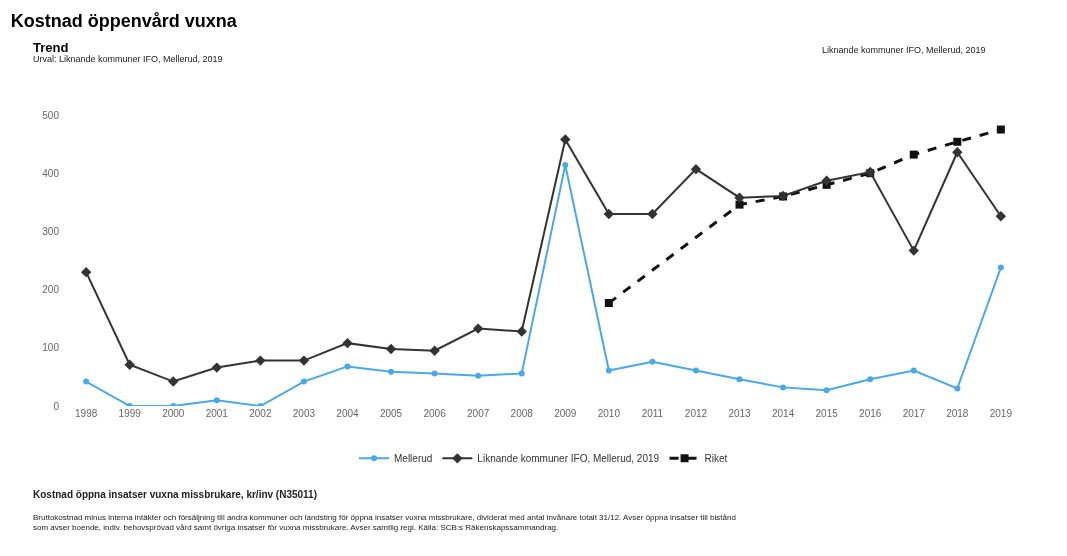 Image resolution: width=1067 pixels, height=556 pixels. What do you see at coordinates (175, 494) in the screenshot?
I see `text: Kostnad öppna insatser vuxna missbrukare, kr/inv (N35011)` at bounding box center [175, 494].